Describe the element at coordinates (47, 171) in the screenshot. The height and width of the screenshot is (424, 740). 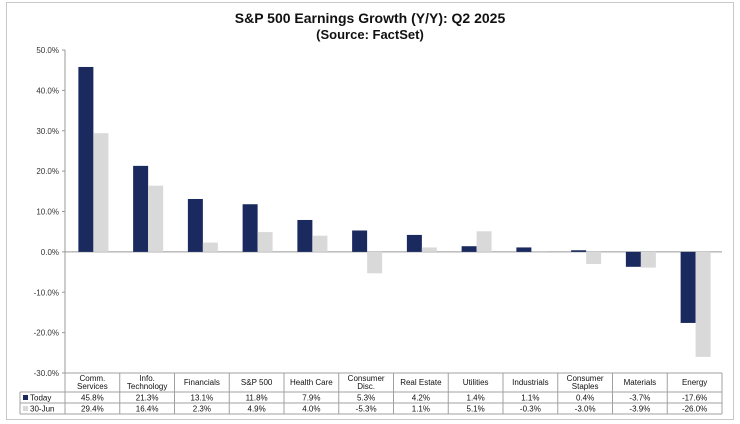
I see `y-tick-label: 20.0%` at that location.